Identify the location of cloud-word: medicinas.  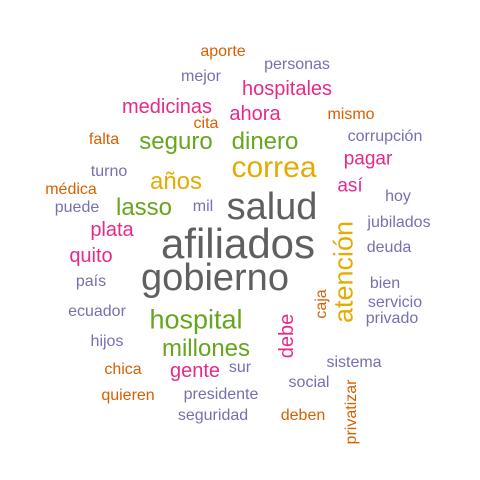
(167, 107).